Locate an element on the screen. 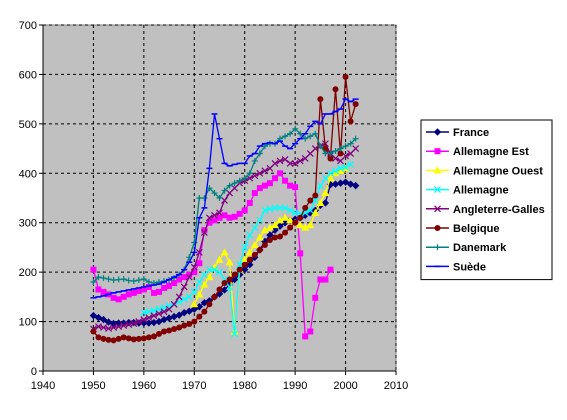  legend-label: France is located at coordinates (471, 133).